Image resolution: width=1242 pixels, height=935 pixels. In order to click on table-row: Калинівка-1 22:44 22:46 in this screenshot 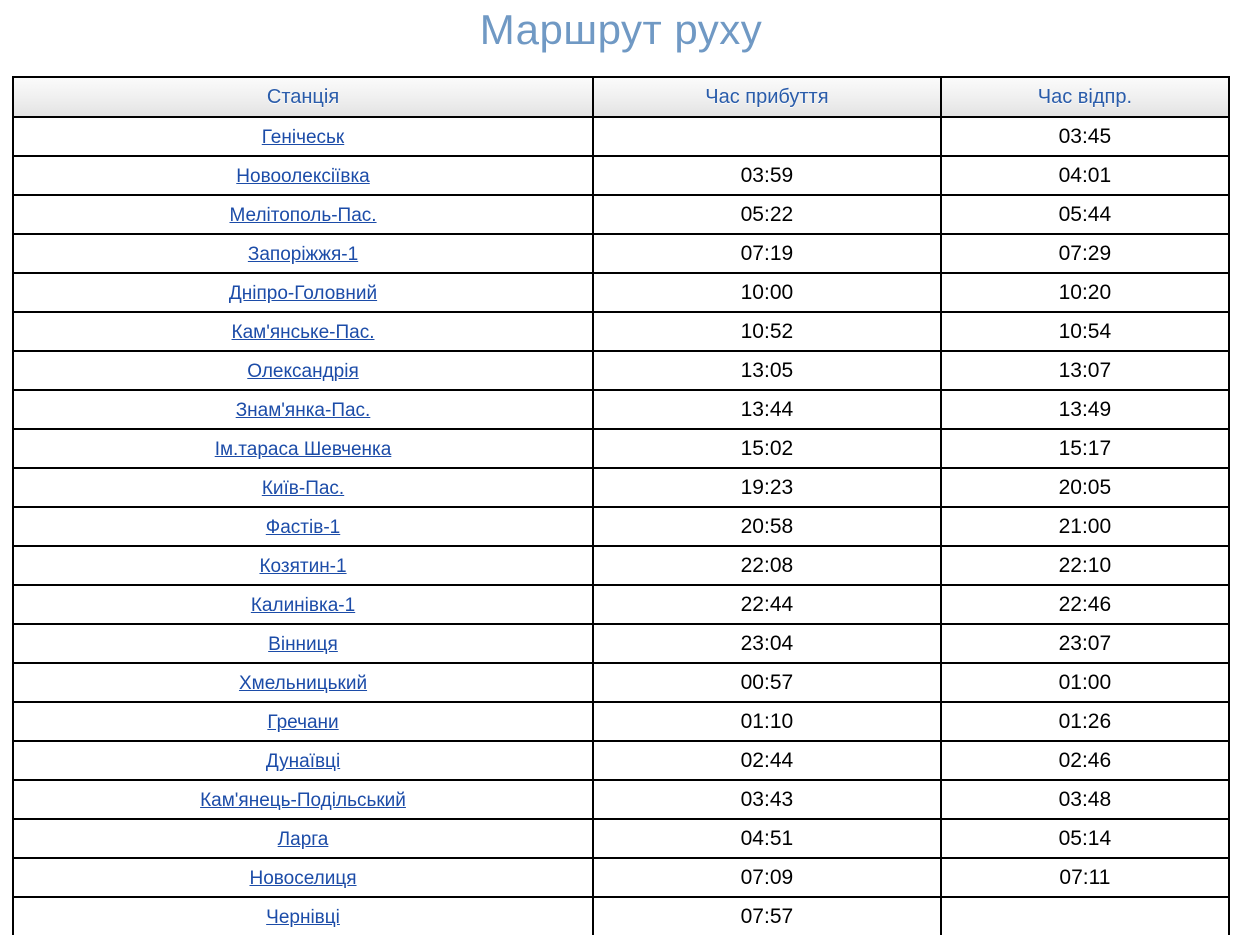, I will do `click(621, 604)`.